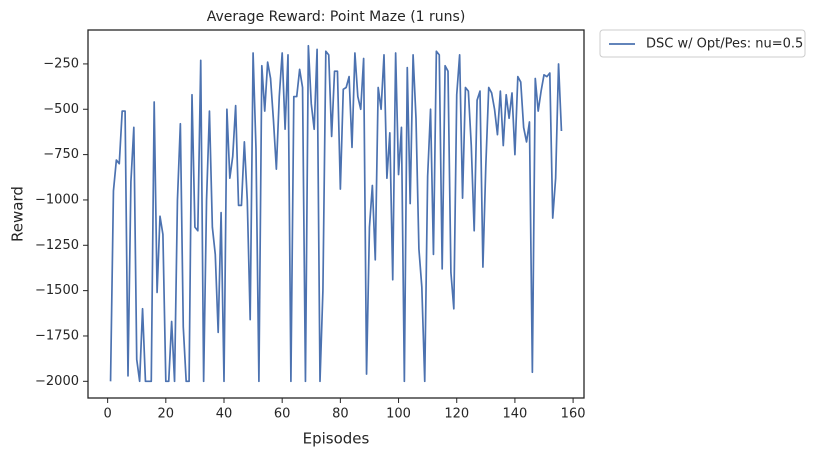  I want to click on y-axis-label: Reward, so click(18, 214).